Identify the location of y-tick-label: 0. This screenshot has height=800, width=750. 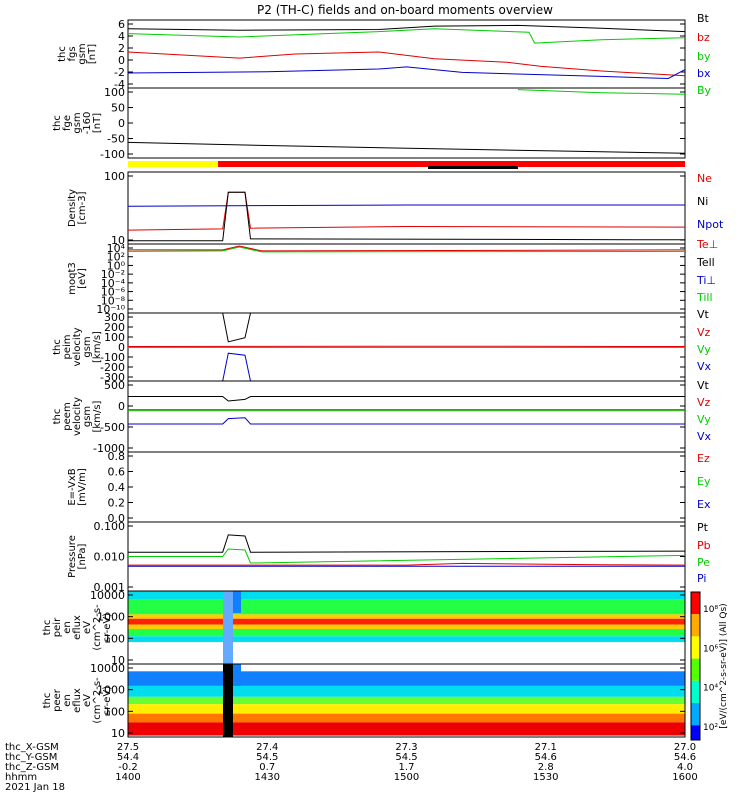
(121, 60).